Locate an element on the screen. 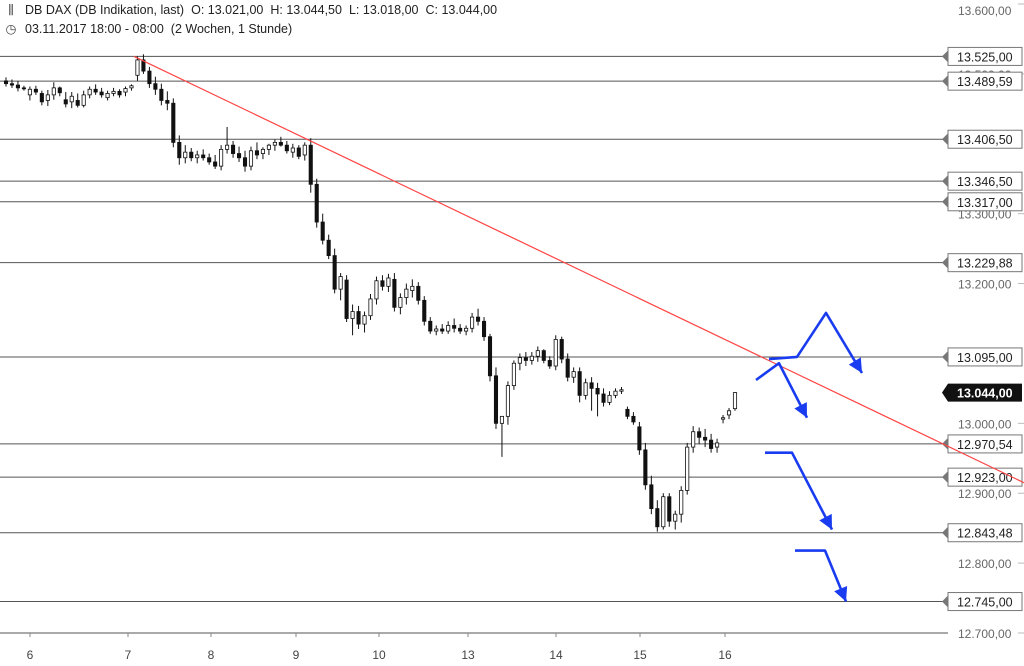  y-tick-label: 12.800,00 is located at coordinates (985, 564).